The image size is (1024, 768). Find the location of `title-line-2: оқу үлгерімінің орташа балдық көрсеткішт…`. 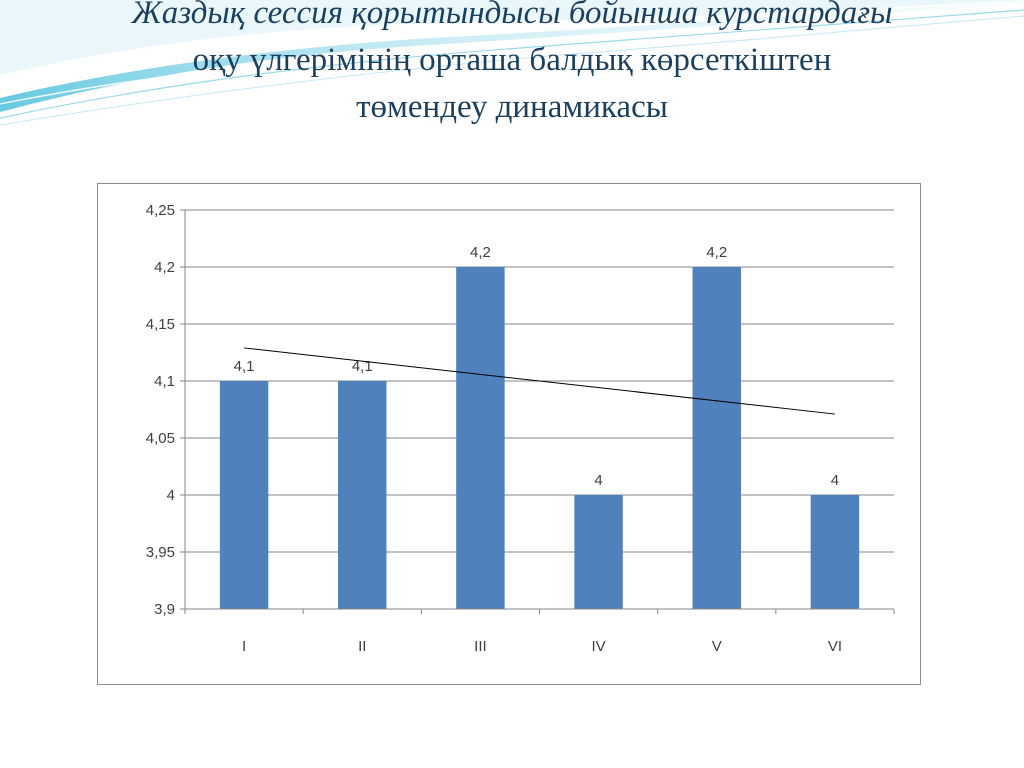

title-line-2: оқу үлгерімінің орташа балдық көрсеткішт… is located at coordinates (512, 60).